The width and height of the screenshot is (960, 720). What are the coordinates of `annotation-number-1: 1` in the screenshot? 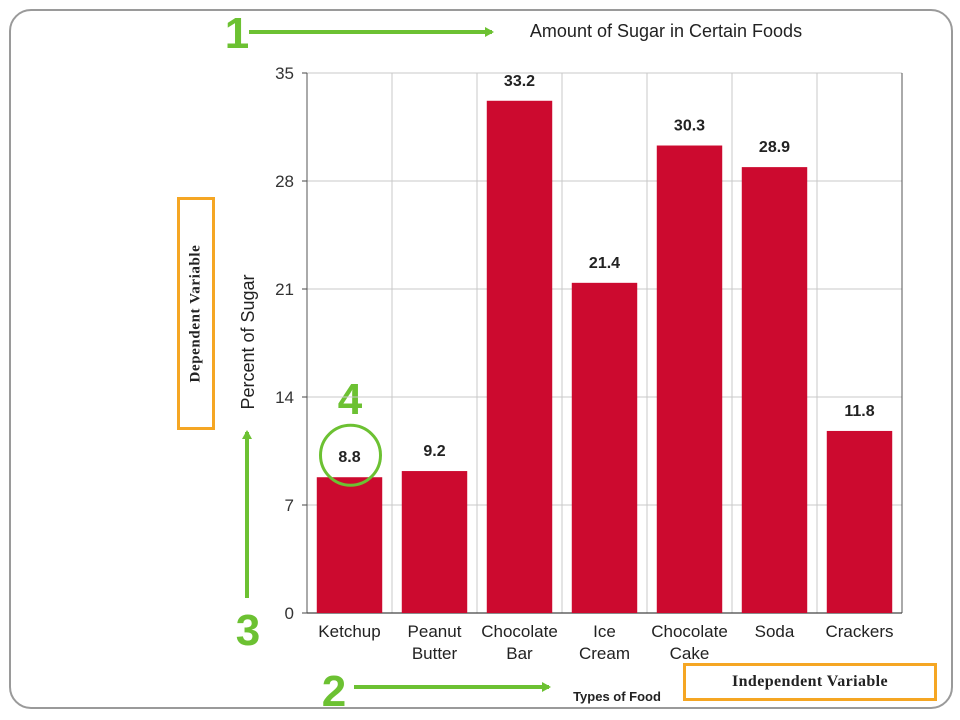 It's located at (237, 33).